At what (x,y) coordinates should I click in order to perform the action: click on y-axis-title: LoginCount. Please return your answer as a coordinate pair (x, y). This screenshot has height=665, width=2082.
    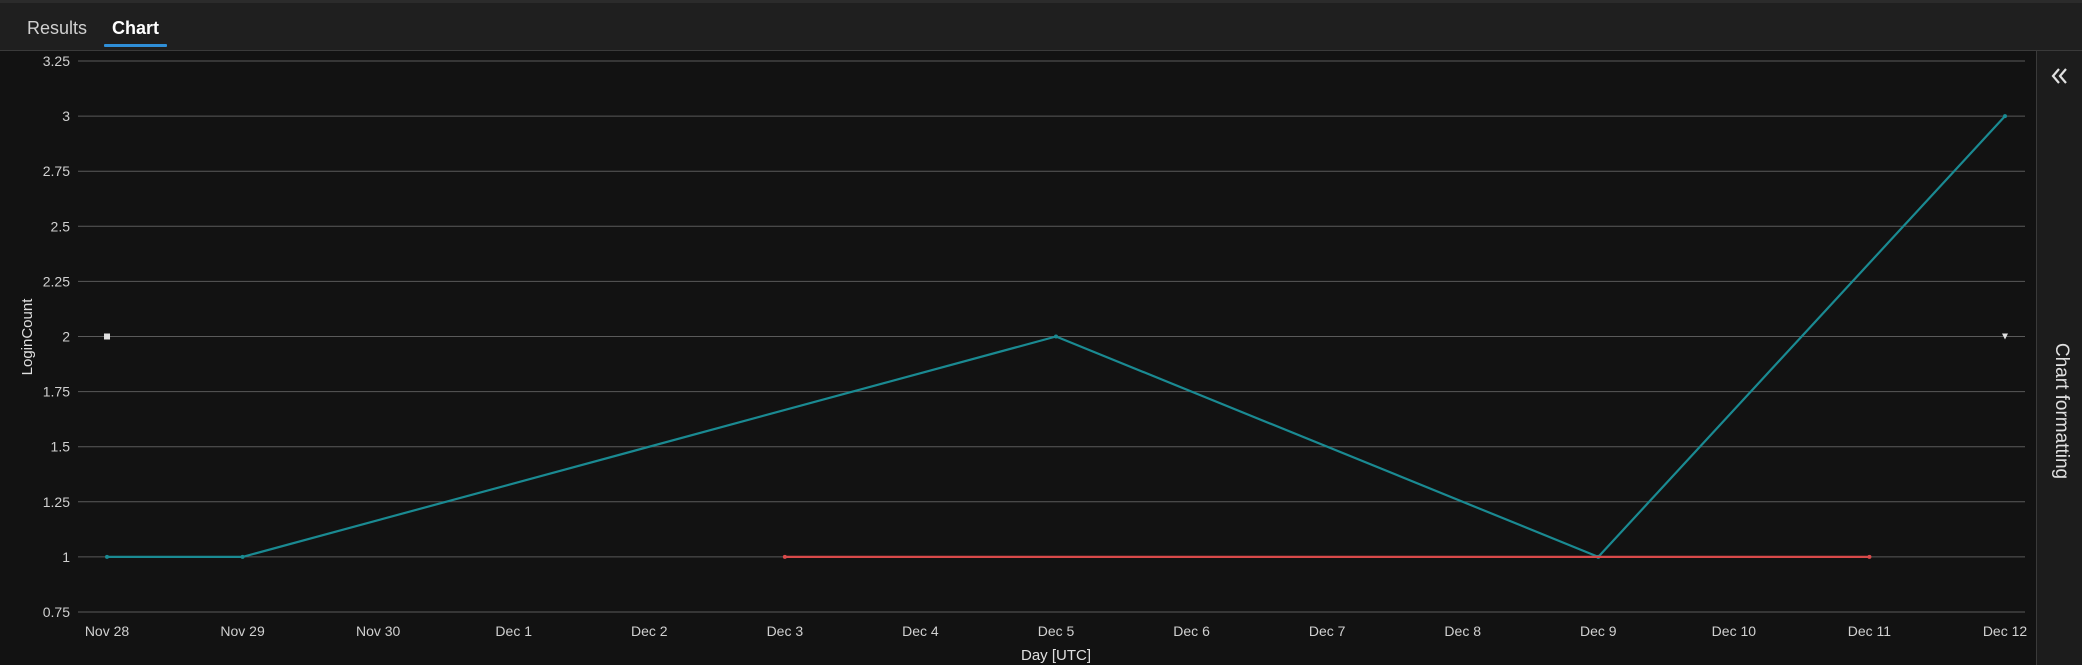
    Looking at the image, I should click on (27, 337).